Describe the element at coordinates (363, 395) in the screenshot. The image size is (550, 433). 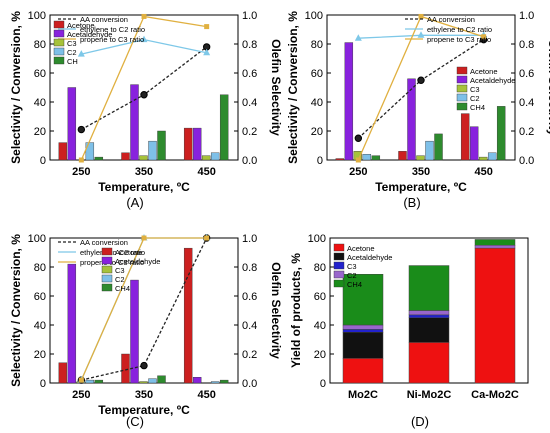
I see `x-tick-label: Mo2C` at that location.